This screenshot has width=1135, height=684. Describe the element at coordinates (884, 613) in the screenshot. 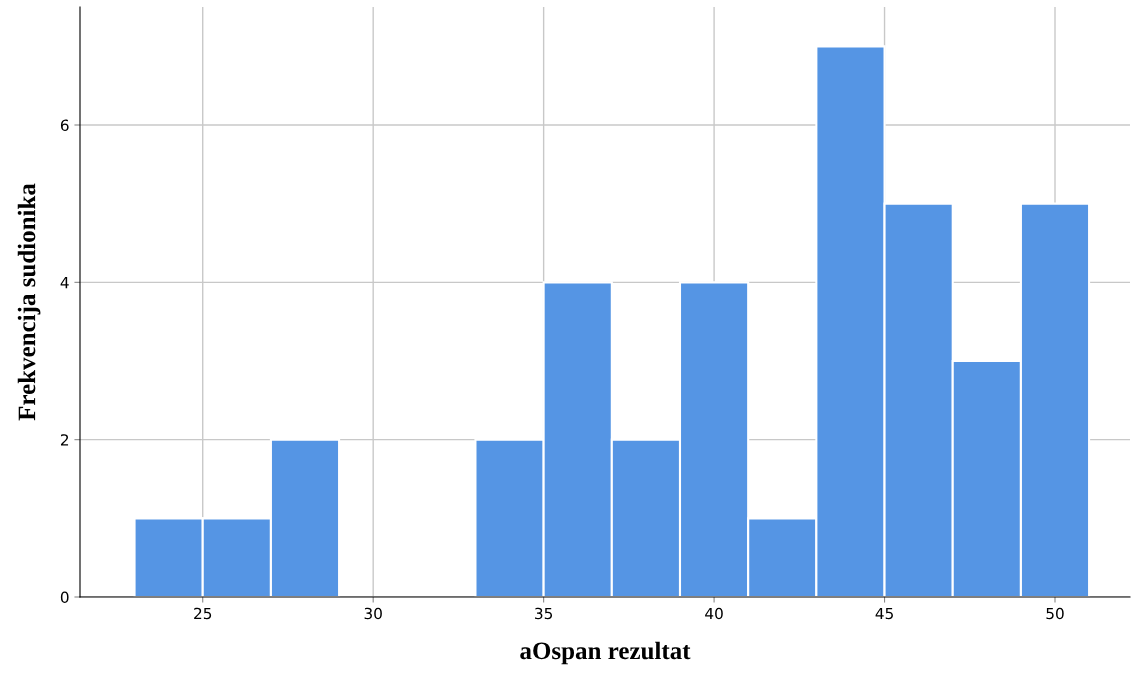

I see `x-tick-label: 45` at that location.